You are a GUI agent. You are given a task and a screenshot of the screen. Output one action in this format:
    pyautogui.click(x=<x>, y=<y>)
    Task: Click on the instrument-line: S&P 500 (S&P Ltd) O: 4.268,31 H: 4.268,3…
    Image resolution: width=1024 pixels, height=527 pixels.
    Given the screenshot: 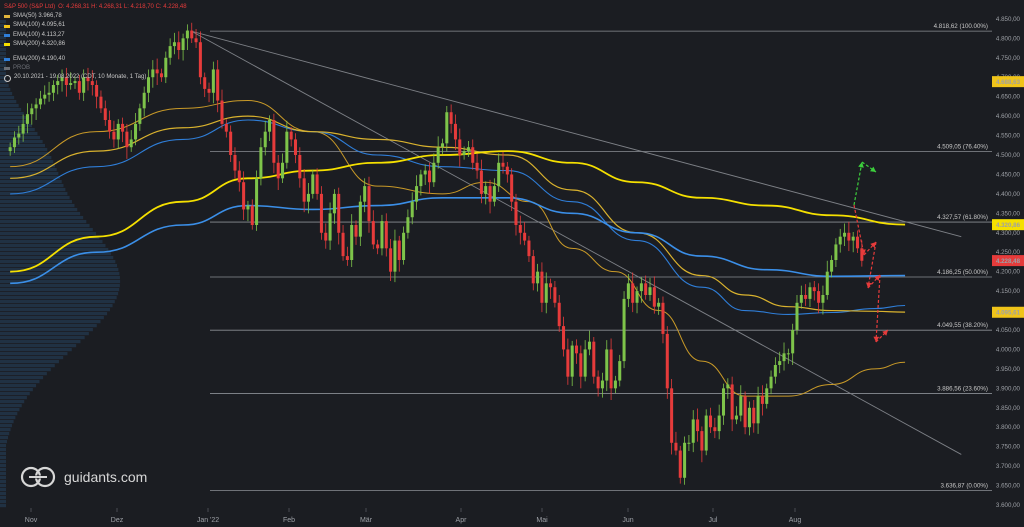 What is the action you would take?
    pyautogui.click(x=95, y=7)
    